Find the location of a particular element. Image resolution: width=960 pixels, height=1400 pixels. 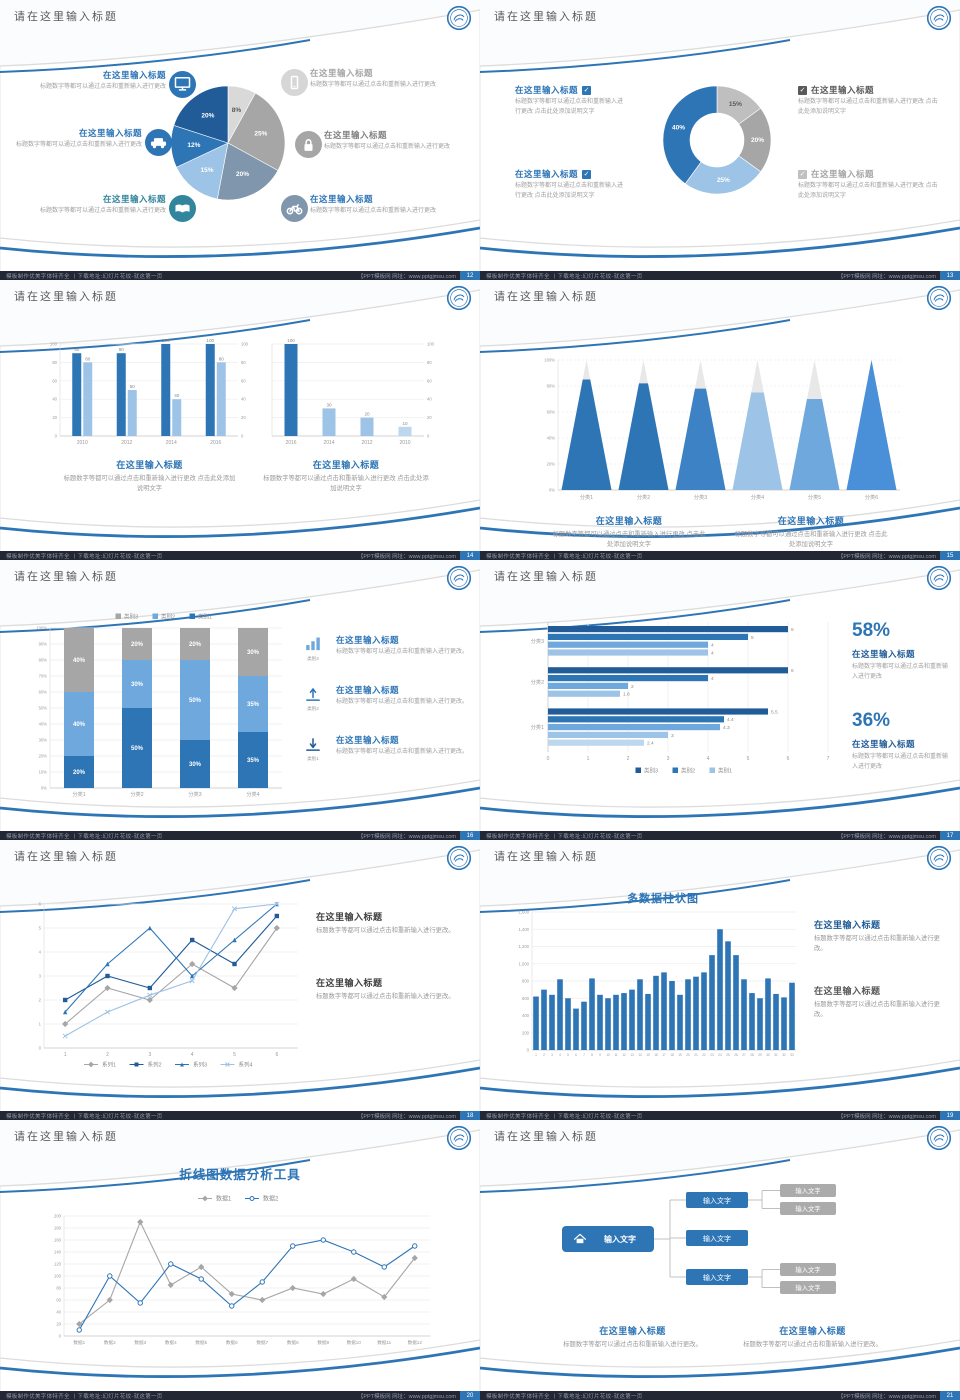

checkbox-icon: ✓ is located at coordinates (587, 90).